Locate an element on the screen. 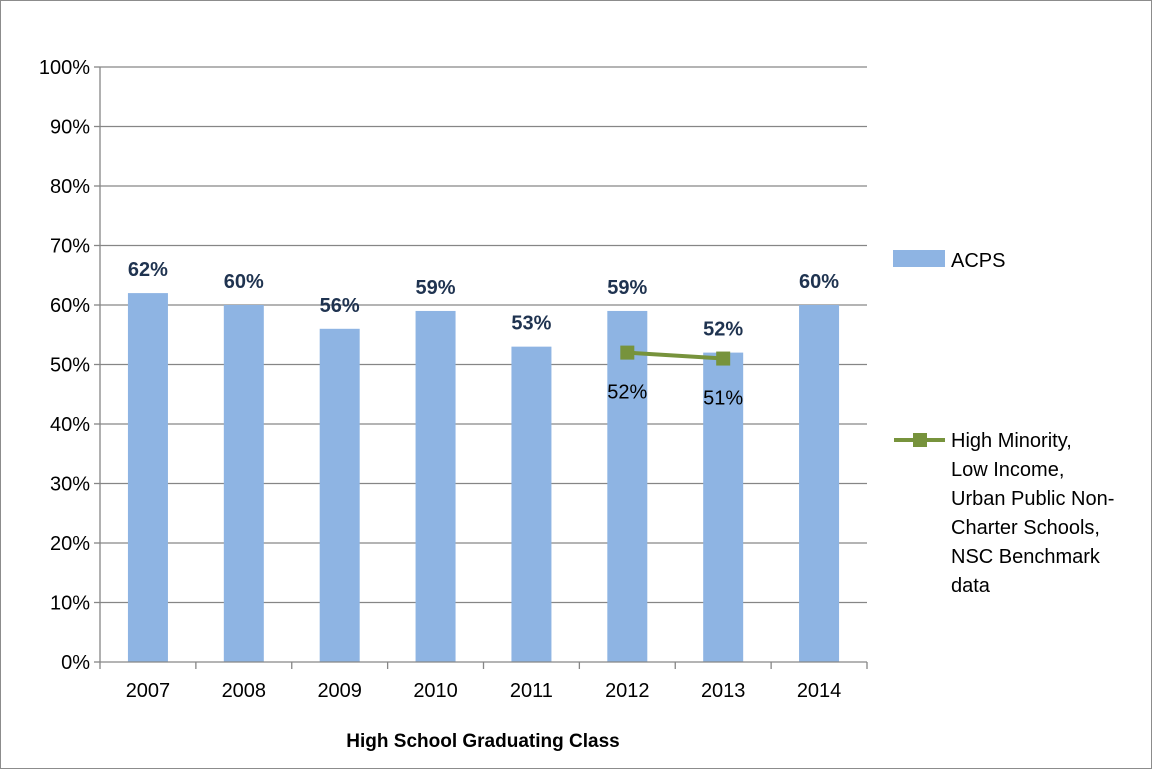 The height and width of the screenshot is (771, 1154). bar-2011 is located at coordinates (531, 504).